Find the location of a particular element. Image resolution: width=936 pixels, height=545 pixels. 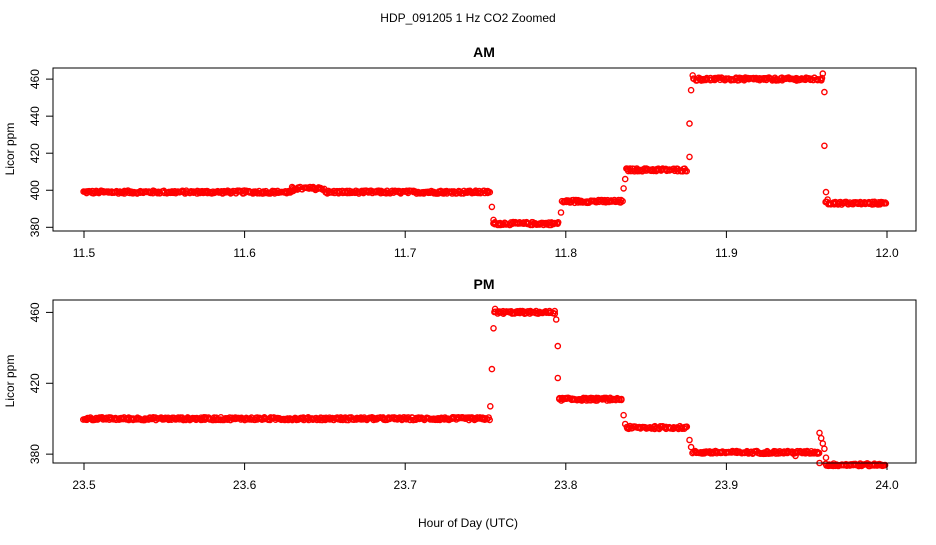

x-tick-label: 23.6 is located at coordinates (245, 485).